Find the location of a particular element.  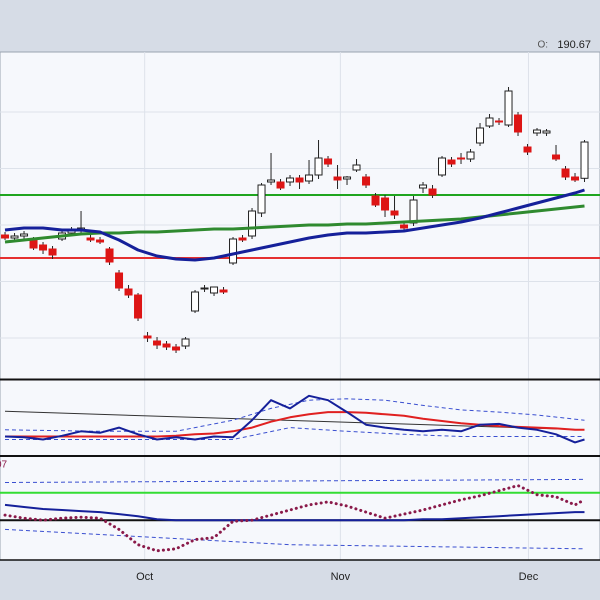

x-tick-label: Oct is located at coordinates (144, 577).